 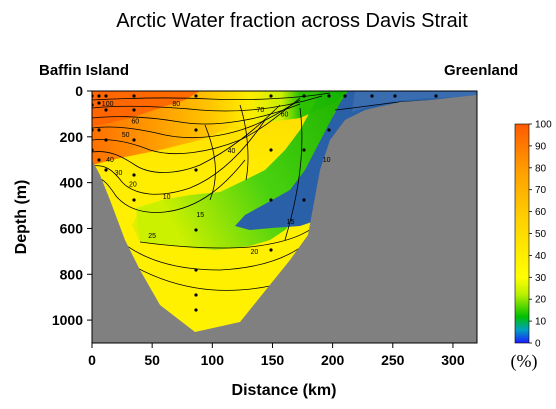 I want to click on colorbar-unit: (%), so click(x=524, y=361).